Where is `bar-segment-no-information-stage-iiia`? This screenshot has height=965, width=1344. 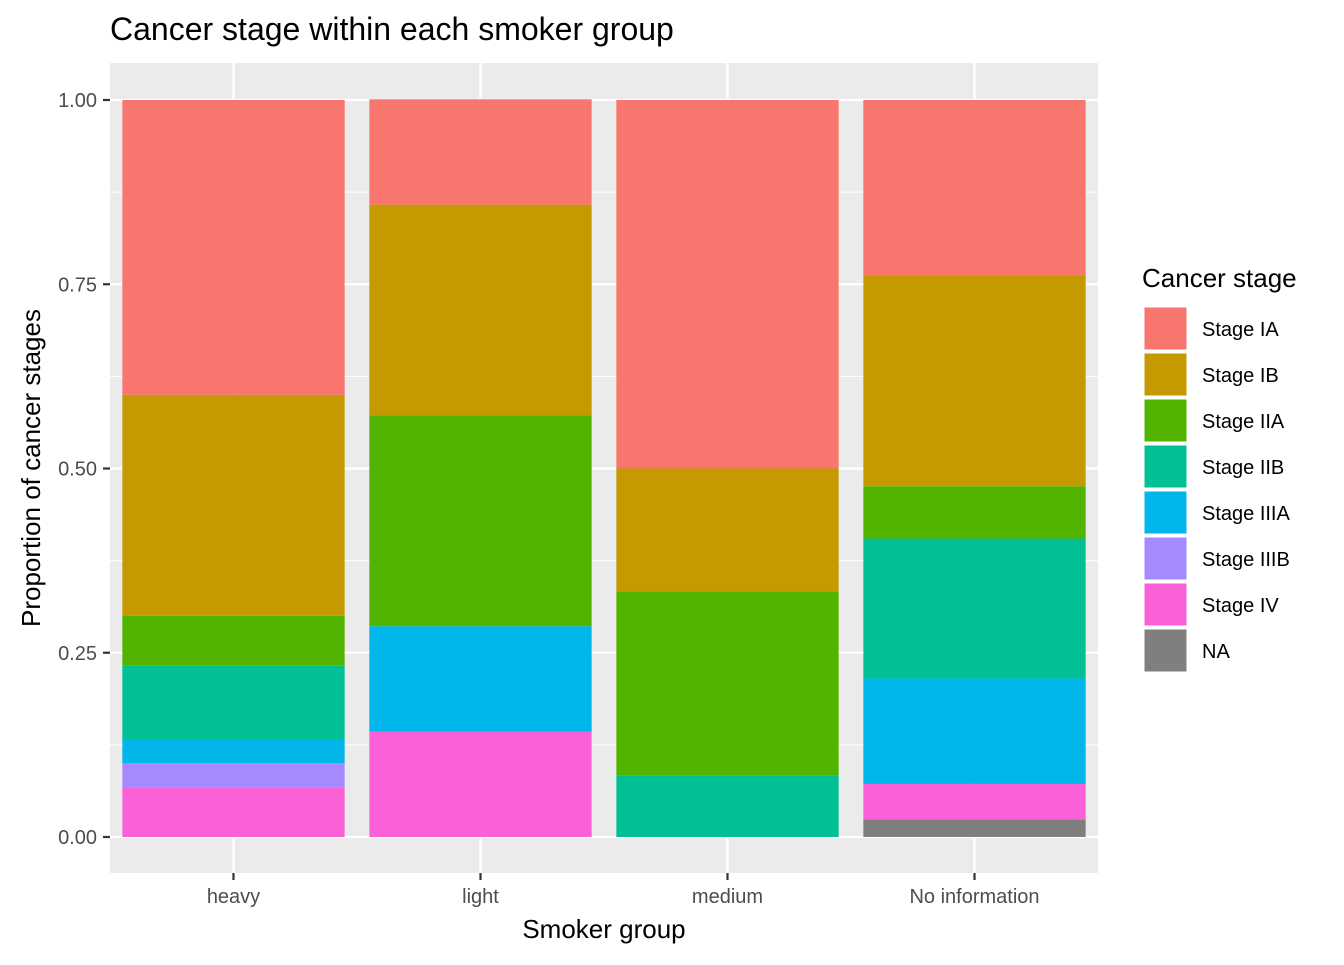
bar-segment-no-information-stage-iiia is located at coordinates (974, 731).